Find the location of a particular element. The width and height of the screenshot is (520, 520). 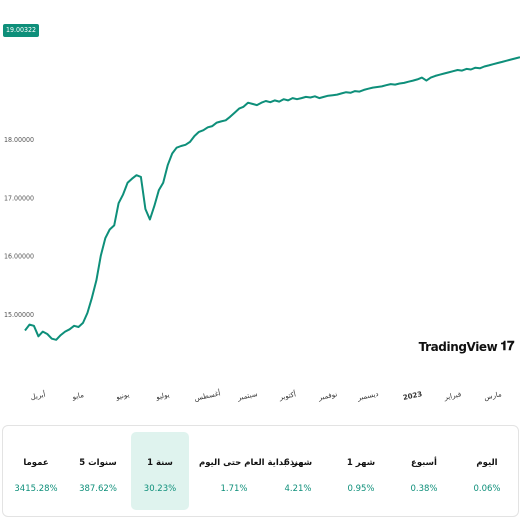

perf-5-years: 5 سنوات 387.62% is located at coordinates (98, 471).